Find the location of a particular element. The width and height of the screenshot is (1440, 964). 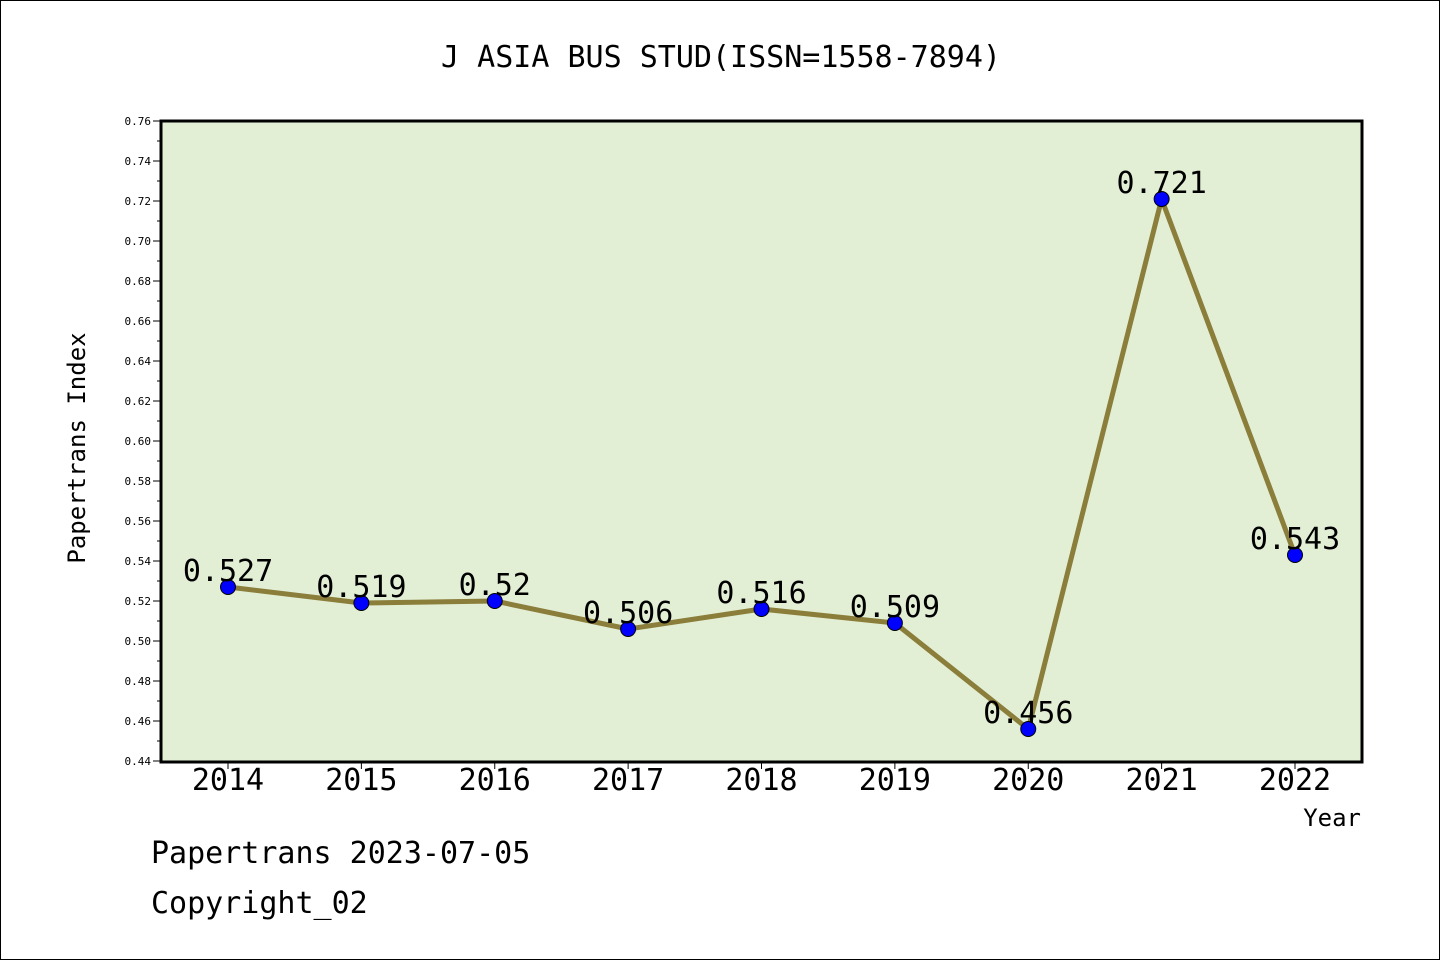

y-tick-label: 0.72 is located at coordinates (138, 201).